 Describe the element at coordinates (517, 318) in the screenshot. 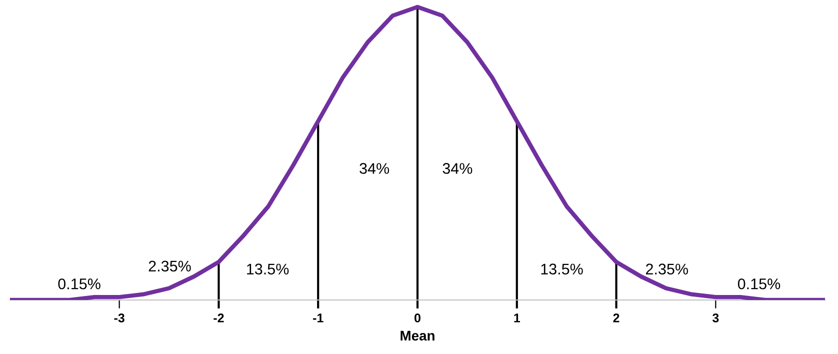

I see `x-tick-label: 1` at that location.